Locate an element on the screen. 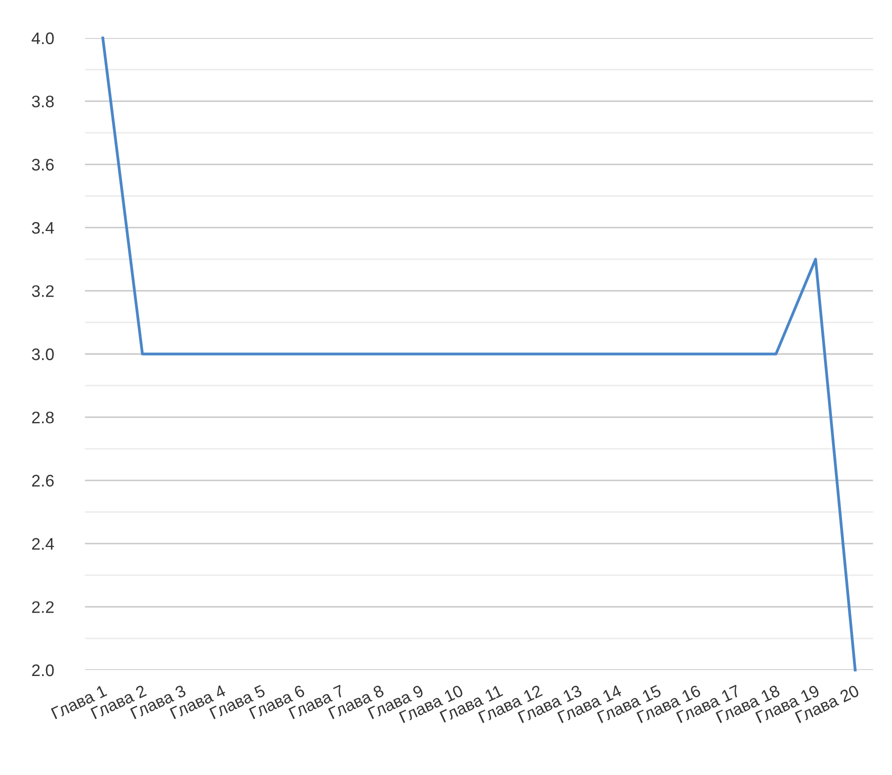  y-tick-label: 3.0 is located at coordinates (43, 354).